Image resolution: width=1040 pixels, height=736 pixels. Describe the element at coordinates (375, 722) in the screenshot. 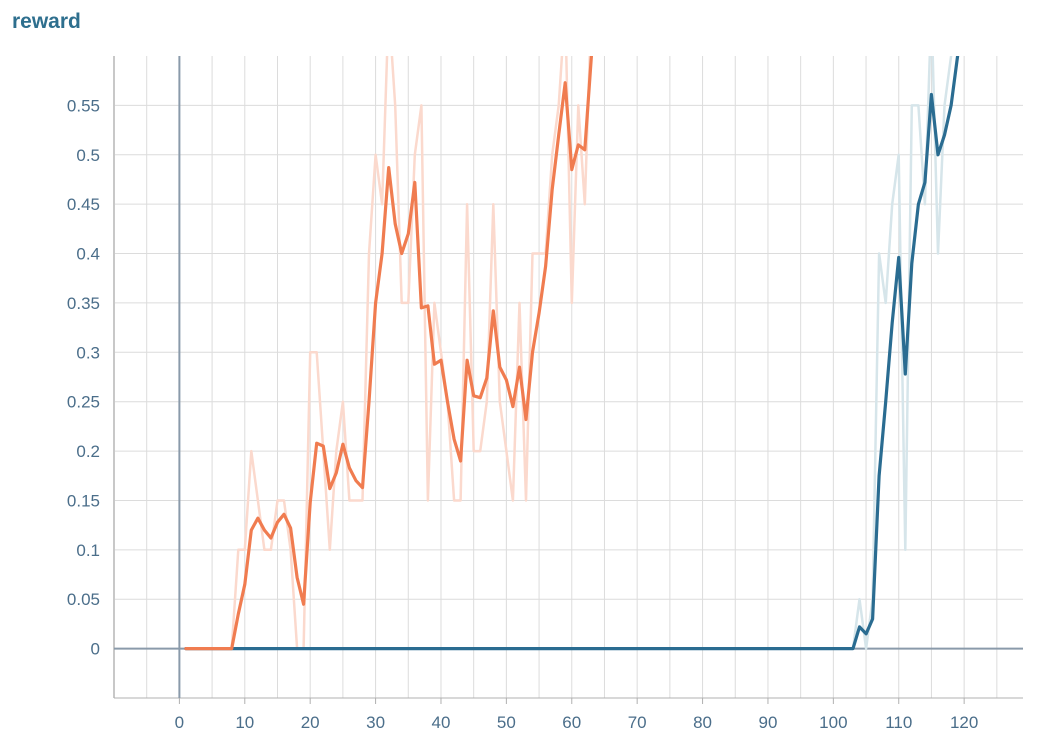

I see `x-tick-label: 30` at that location.